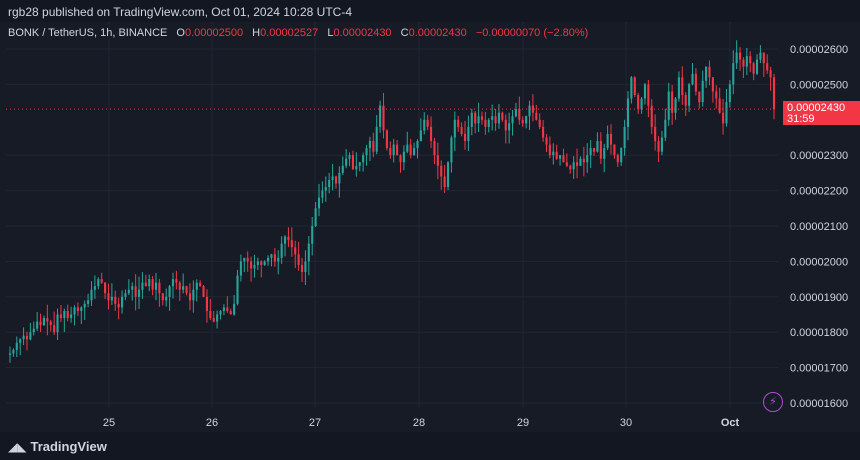 The height and width of the screenshot is (460, 860). What do you see at coordinates (315, 423) in the screenshot?
I see `x-tick-label: 27` at bounding box center [315, 423].